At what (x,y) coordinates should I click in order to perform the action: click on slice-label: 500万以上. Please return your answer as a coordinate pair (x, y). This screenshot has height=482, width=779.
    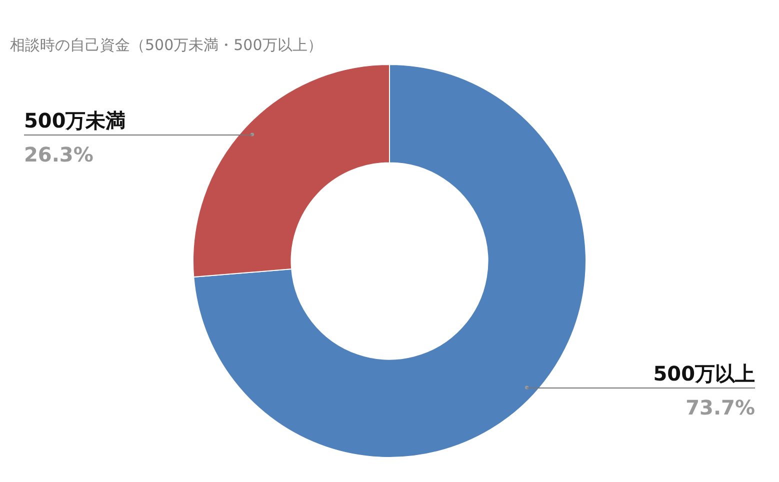
    Looking at the image, I should click on (704, 374).